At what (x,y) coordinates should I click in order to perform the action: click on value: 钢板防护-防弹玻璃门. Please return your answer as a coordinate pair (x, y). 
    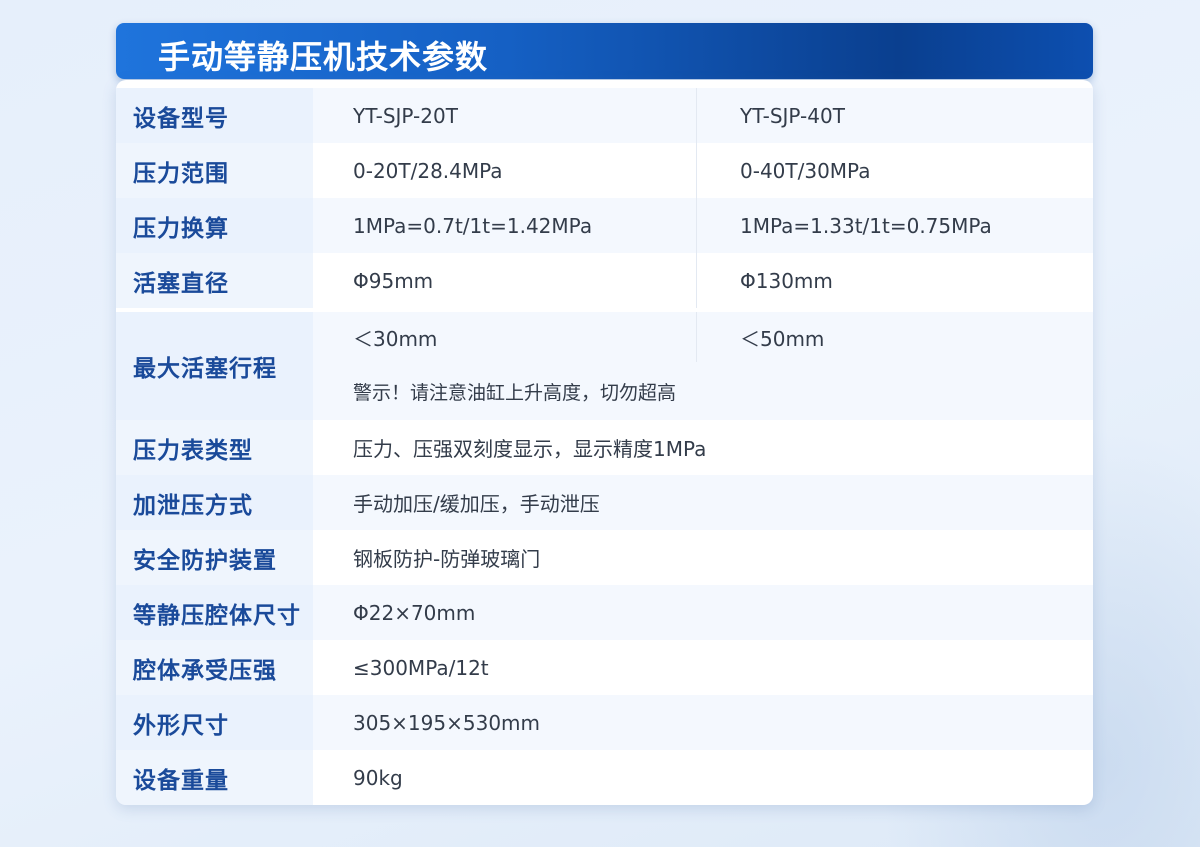
    Looking at the image, I should click on (447, 559).